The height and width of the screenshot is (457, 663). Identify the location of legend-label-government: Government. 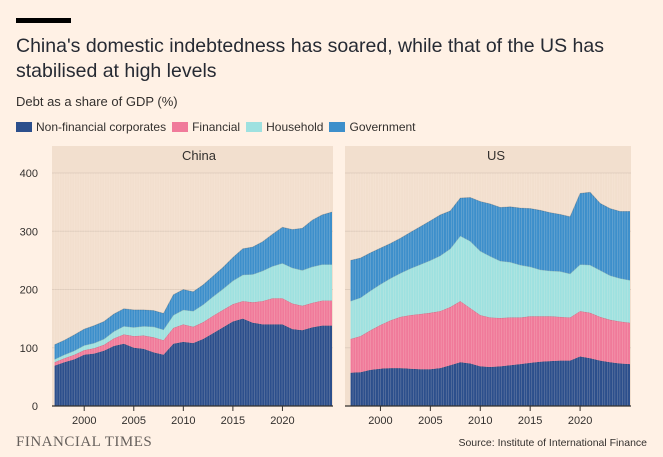
(382, 127).